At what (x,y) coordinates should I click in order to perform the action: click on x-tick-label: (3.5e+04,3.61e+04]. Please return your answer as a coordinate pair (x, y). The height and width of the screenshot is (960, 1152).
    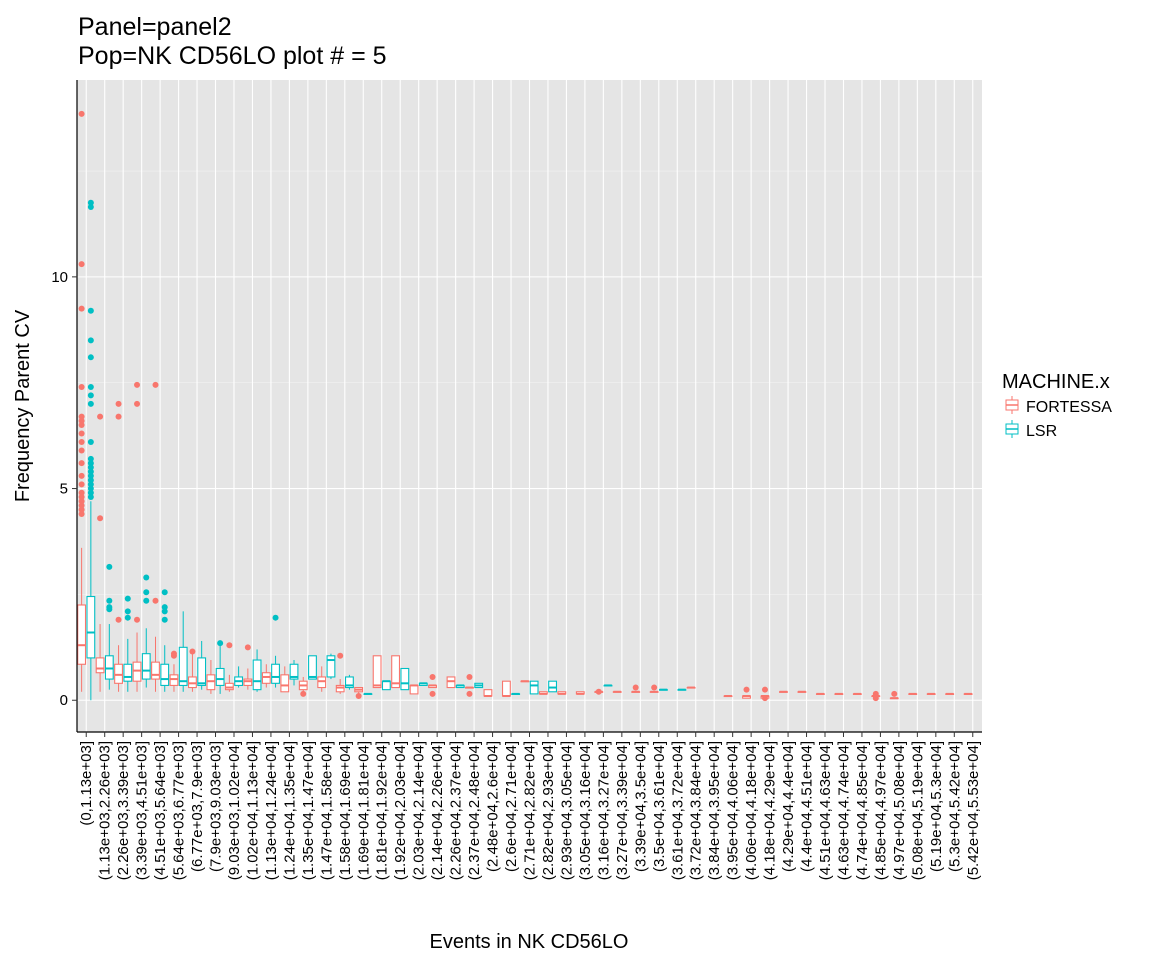
    Looking at the image, I should click on (659, 806).